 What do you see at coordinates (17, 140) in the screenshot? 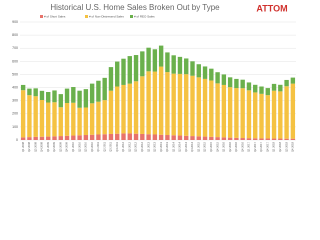
I see `y-tick-label: 0` at bounding box center [17, 140].